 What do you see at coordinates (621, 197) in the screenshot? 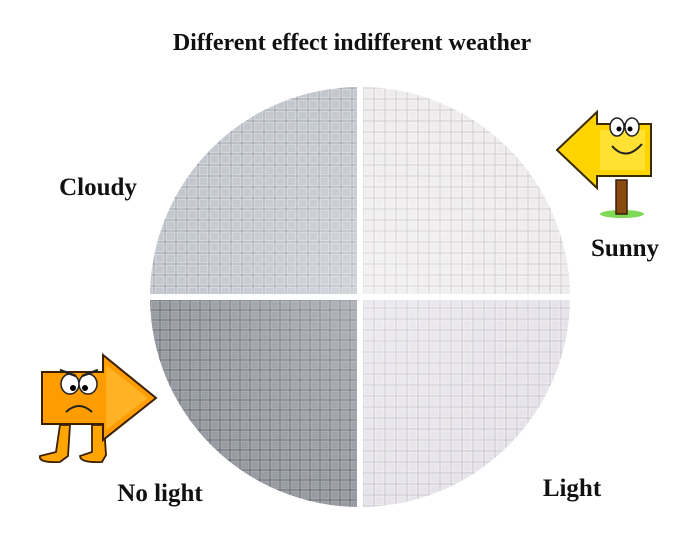
I see `post` at bounding box center [621, 197].